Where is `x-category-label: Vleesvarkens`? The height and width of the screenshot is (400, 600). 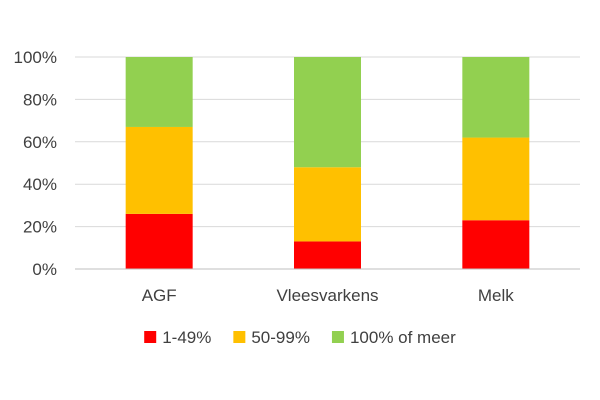 x-category-label: Vleesvarkens is located at coordinates (327, 295).